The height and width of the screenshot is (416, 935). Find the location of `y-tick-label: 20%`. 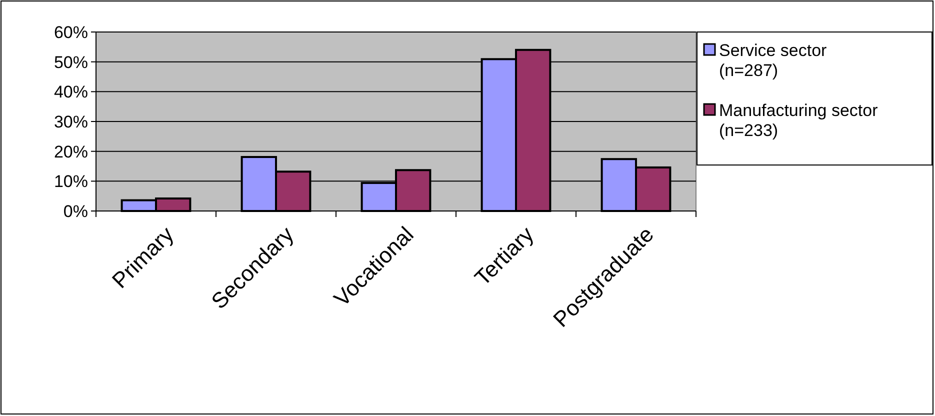

y-tick-label: 20% is located at coordinates (71, 152).